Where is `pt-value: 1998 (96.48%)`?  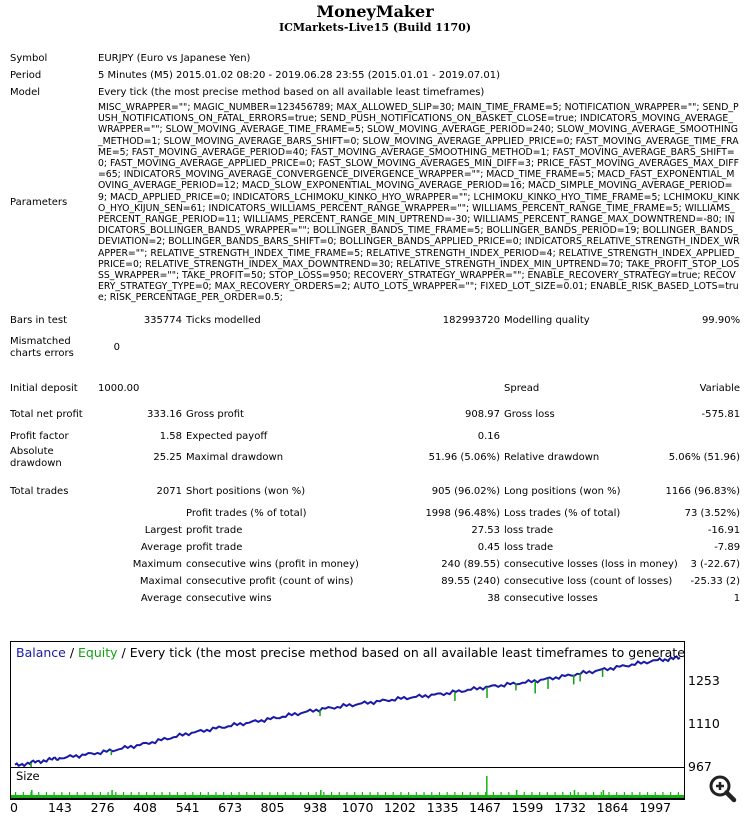 pt-value: 1998 (96.48%) is located at coordinates (462, 513).